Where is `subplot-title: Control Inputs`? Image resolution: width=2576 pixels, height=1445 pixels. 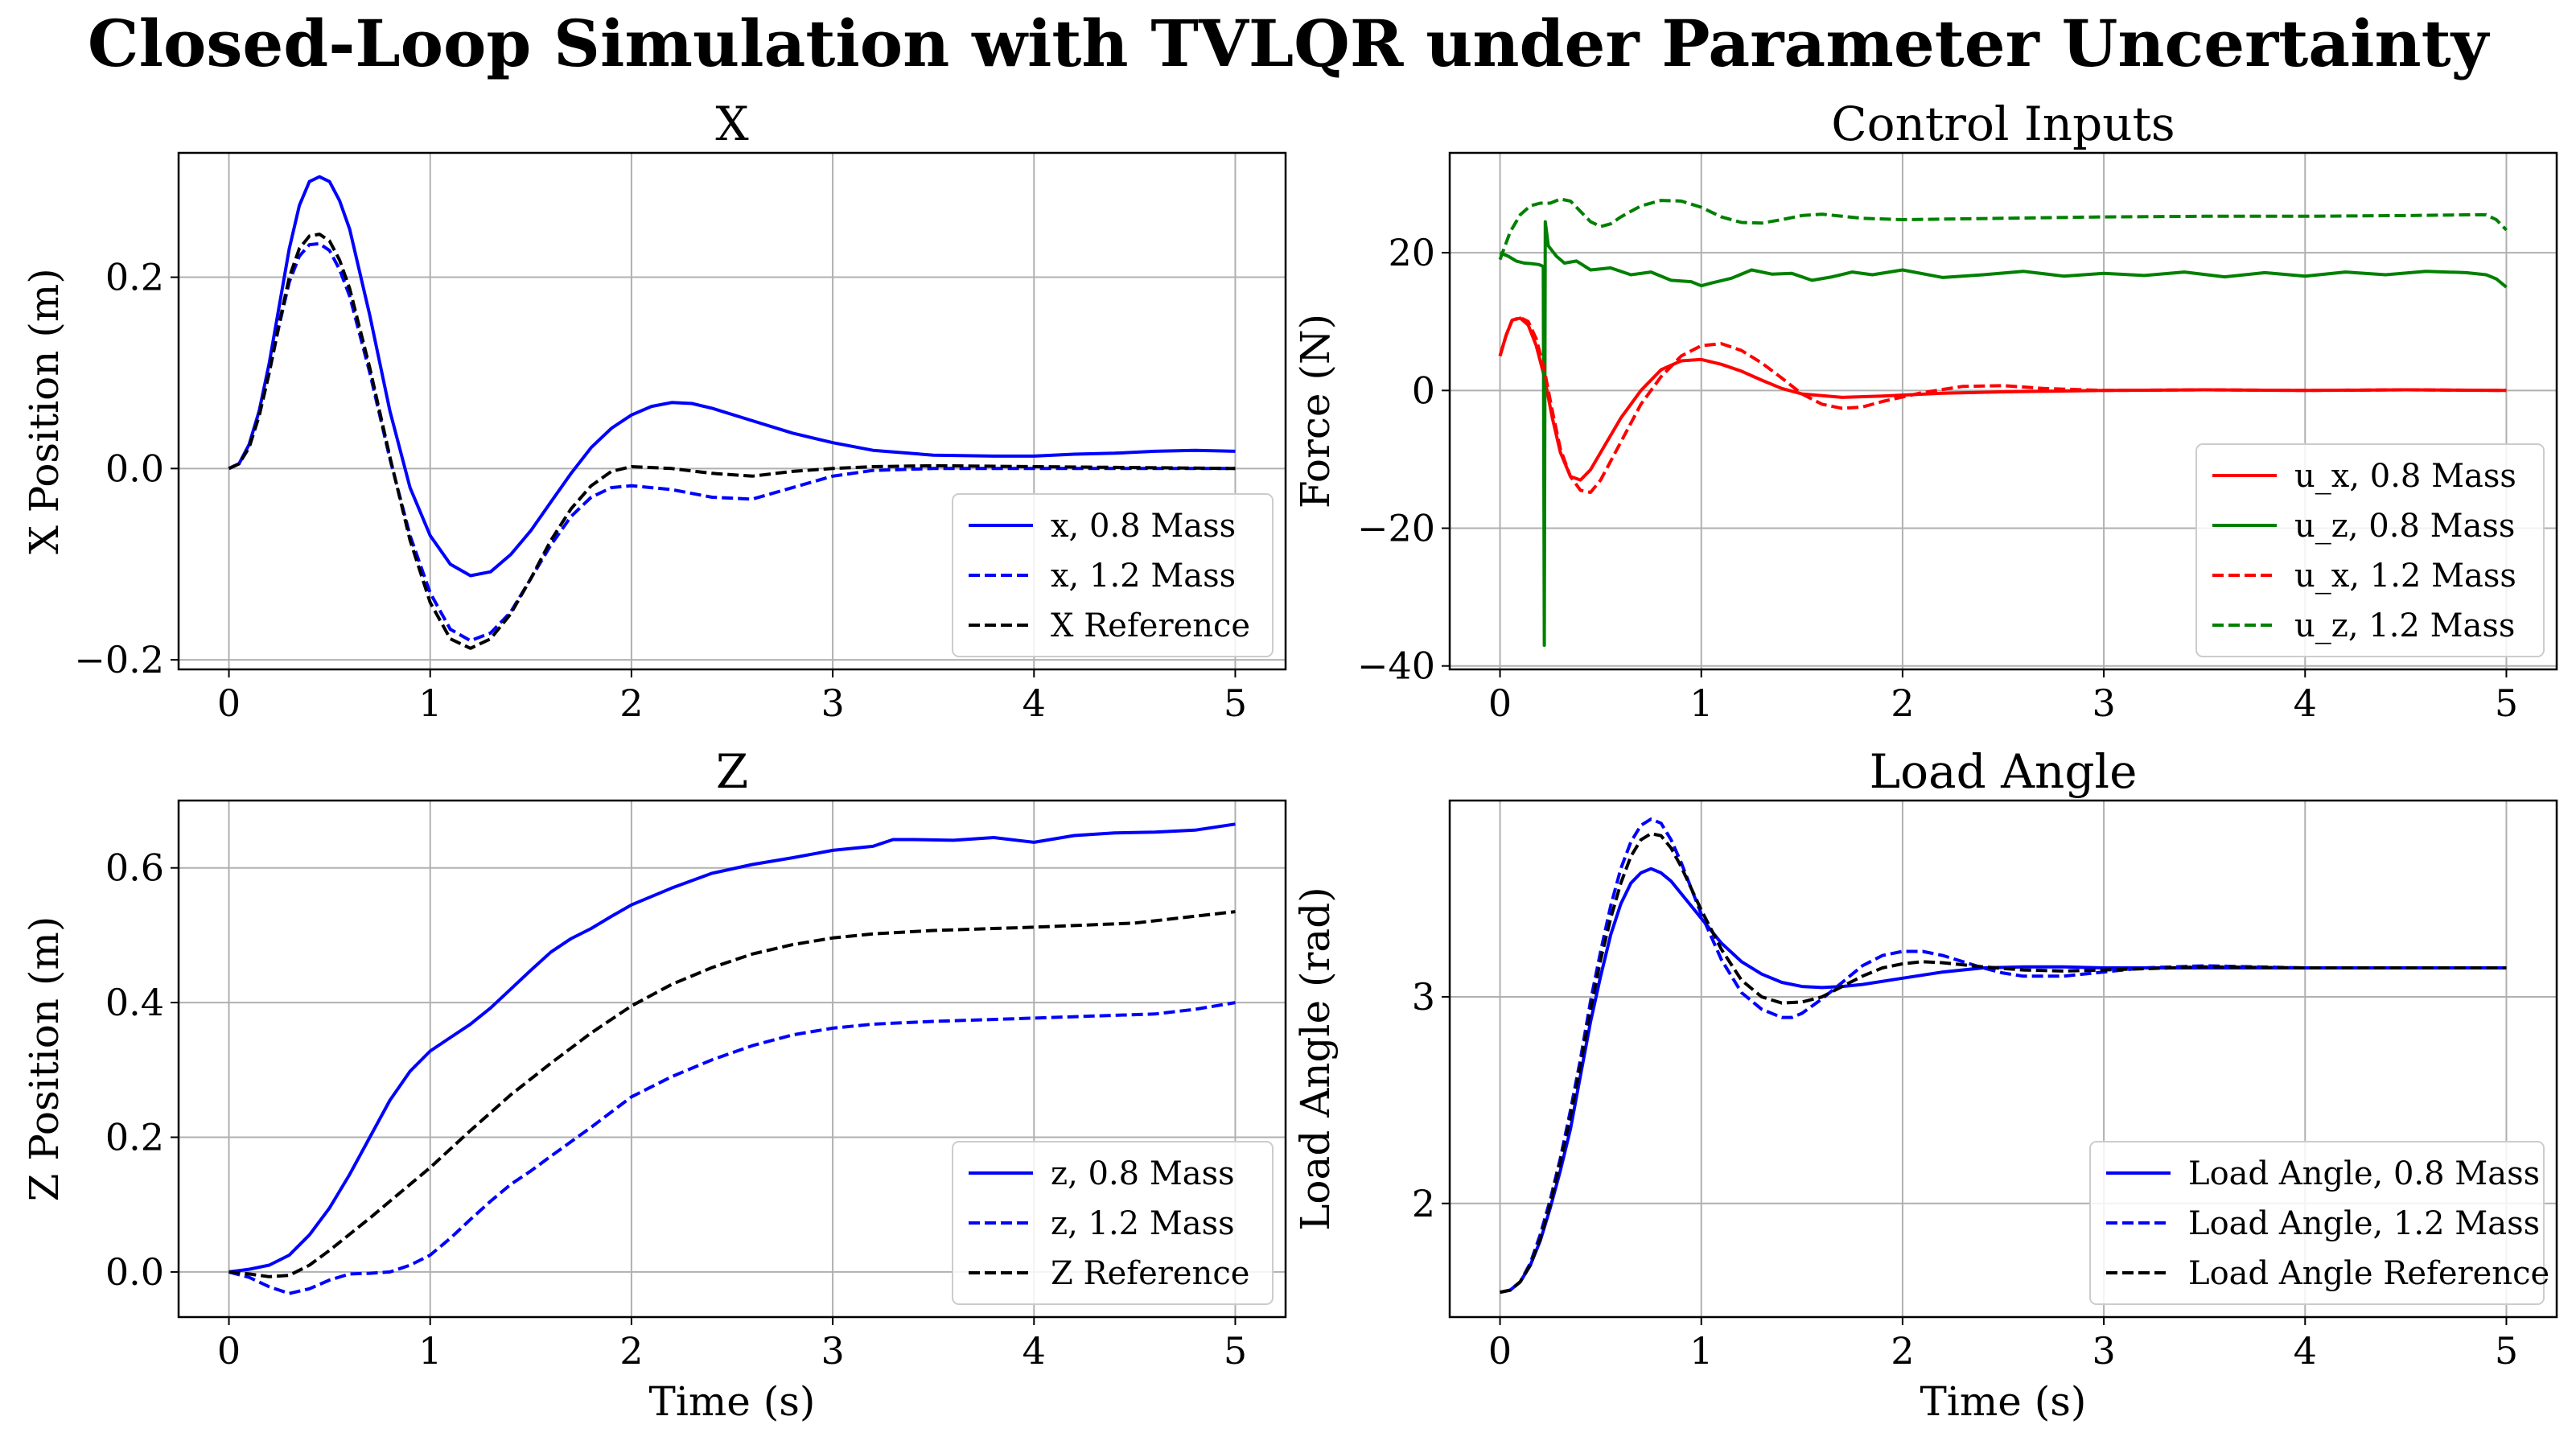
subplot-title: Control Inputs is located at coordinates (2003, 124).